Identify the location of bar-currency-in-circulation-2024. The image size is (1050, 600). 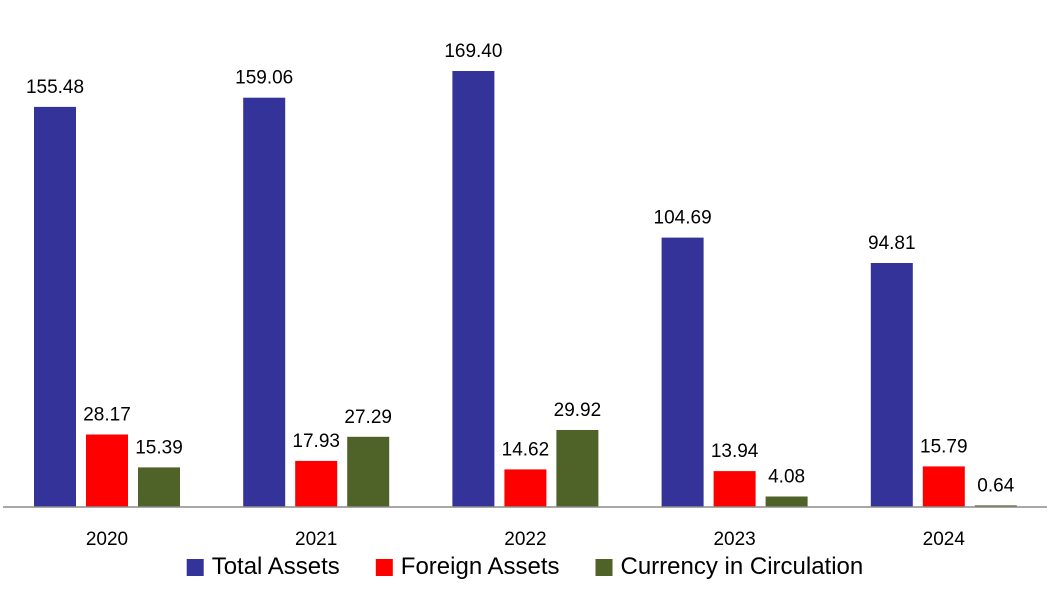
(995, 506).